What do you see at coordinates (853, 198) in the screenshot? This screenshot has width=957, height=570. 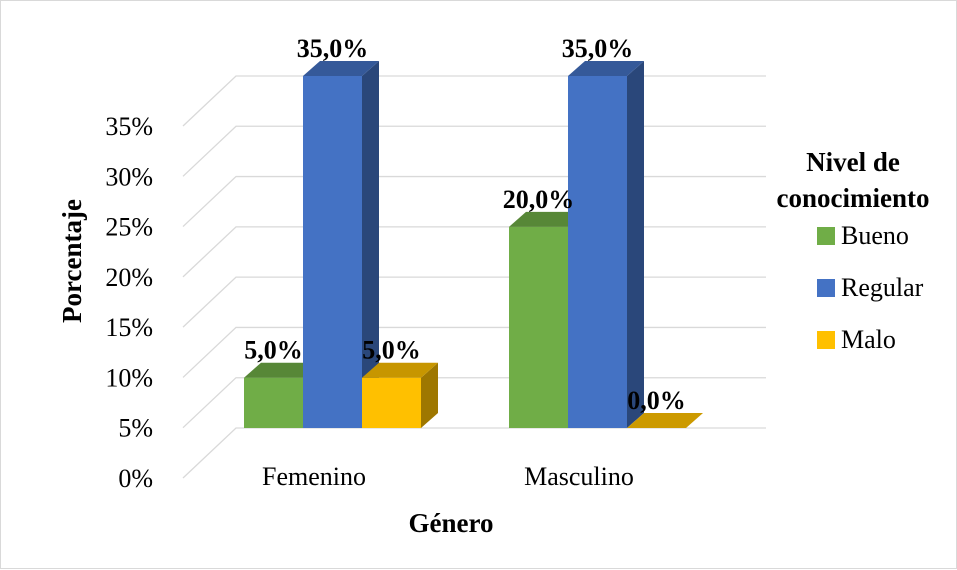 I see `legend-title: conocimiento` at bounding box center [853, 198].